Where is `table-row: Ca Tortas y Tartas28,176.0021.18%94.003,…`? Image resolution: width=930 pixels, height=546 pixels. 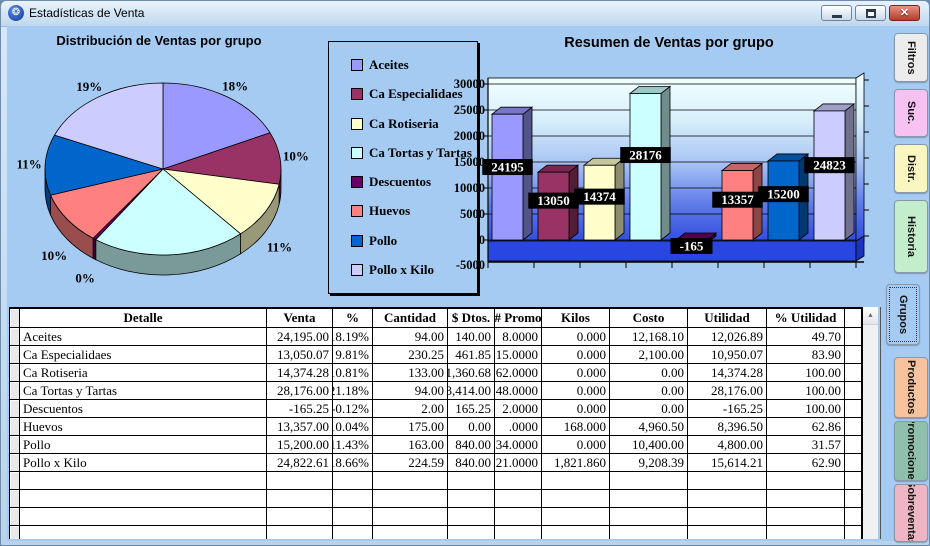 table-row: Ca Tortas y Tartas28,176.0021.18%94.003,… is located at coordinates (436, 391).